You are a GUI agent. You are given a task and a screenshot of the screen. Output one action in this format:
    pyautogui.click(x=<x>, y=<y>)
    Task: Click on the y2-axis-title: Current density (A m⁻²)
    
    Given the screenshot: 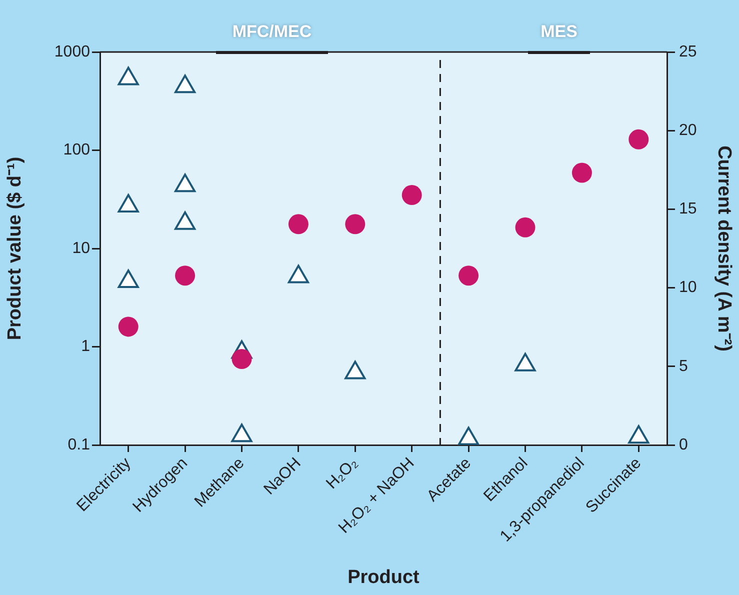 What is the action you would take?
    pyautogui.click(x=723, y=249)
    